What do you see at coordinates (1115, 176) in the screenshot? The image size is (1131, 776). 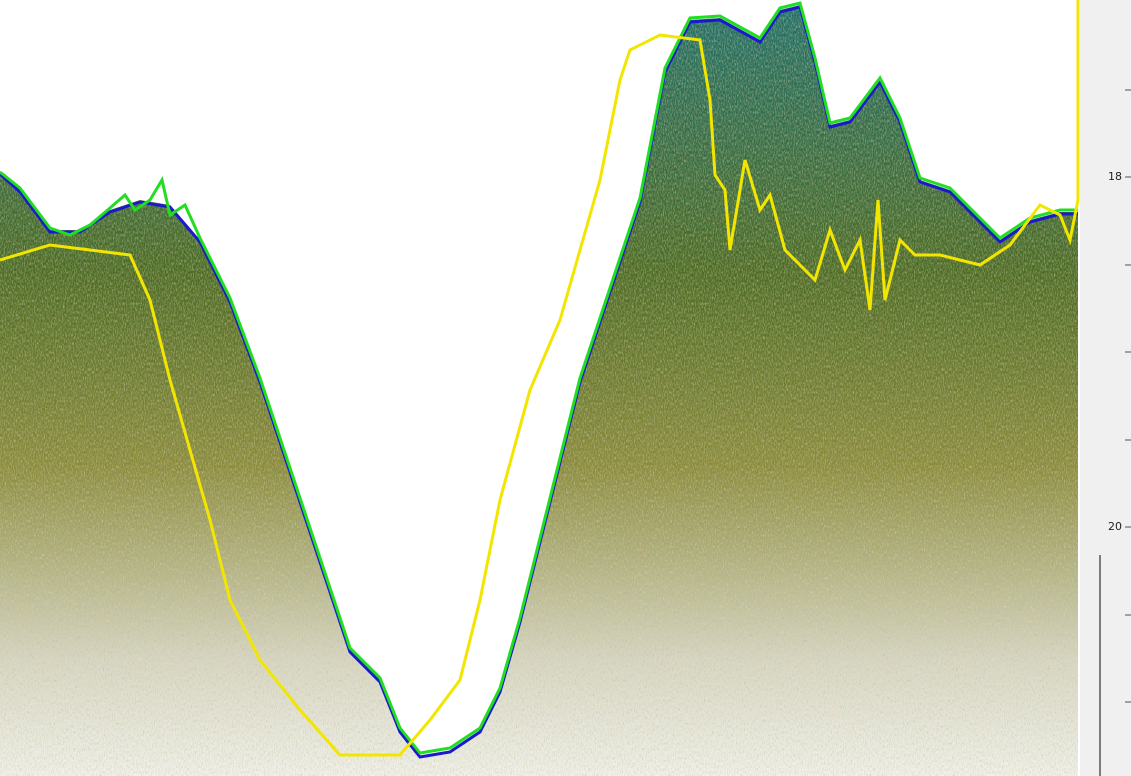 I see `depth-label: 18` at bounding box center [1115, 176].